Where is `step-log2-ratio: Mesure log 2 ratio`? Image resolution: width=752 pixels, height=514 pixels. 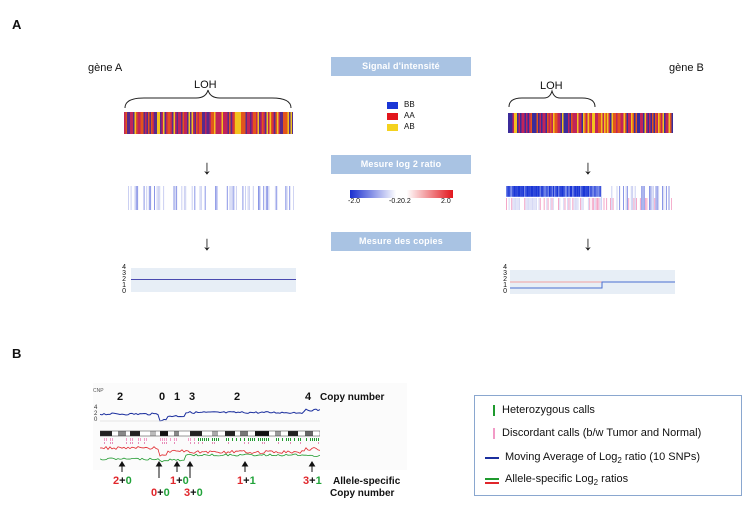
step-log2-ratio: Mesure log 2 ratio is located at coordinates (401, 164).